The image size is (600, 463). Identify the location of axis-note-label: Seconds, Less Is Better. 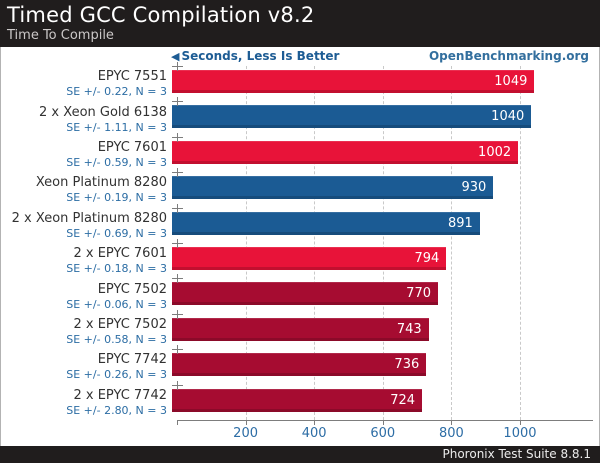
(260, 56).